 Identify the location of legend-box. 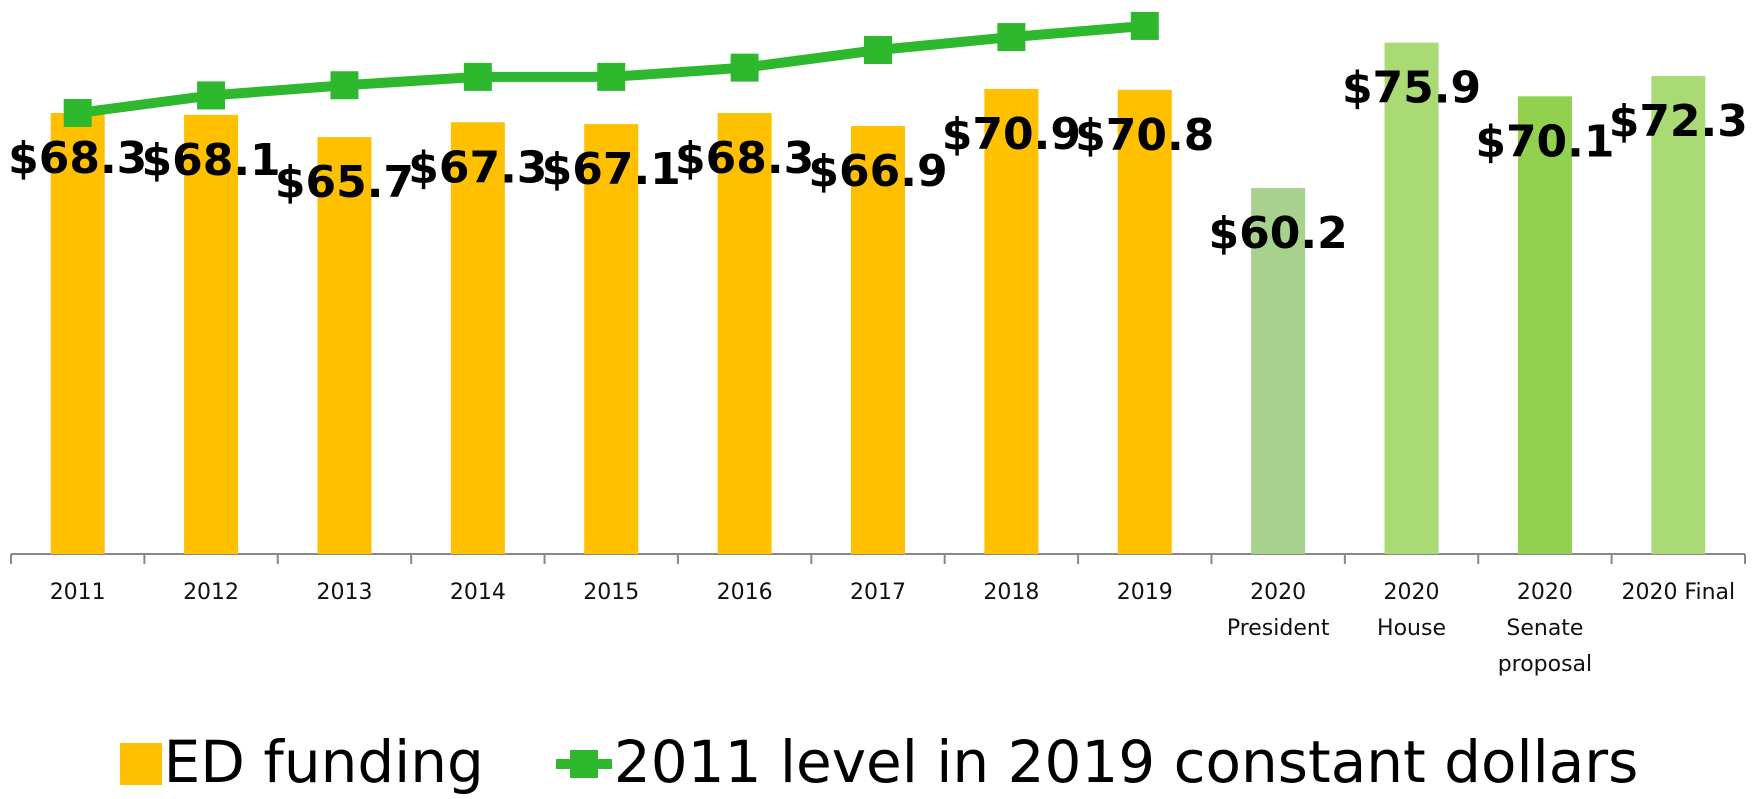
(140, 764).